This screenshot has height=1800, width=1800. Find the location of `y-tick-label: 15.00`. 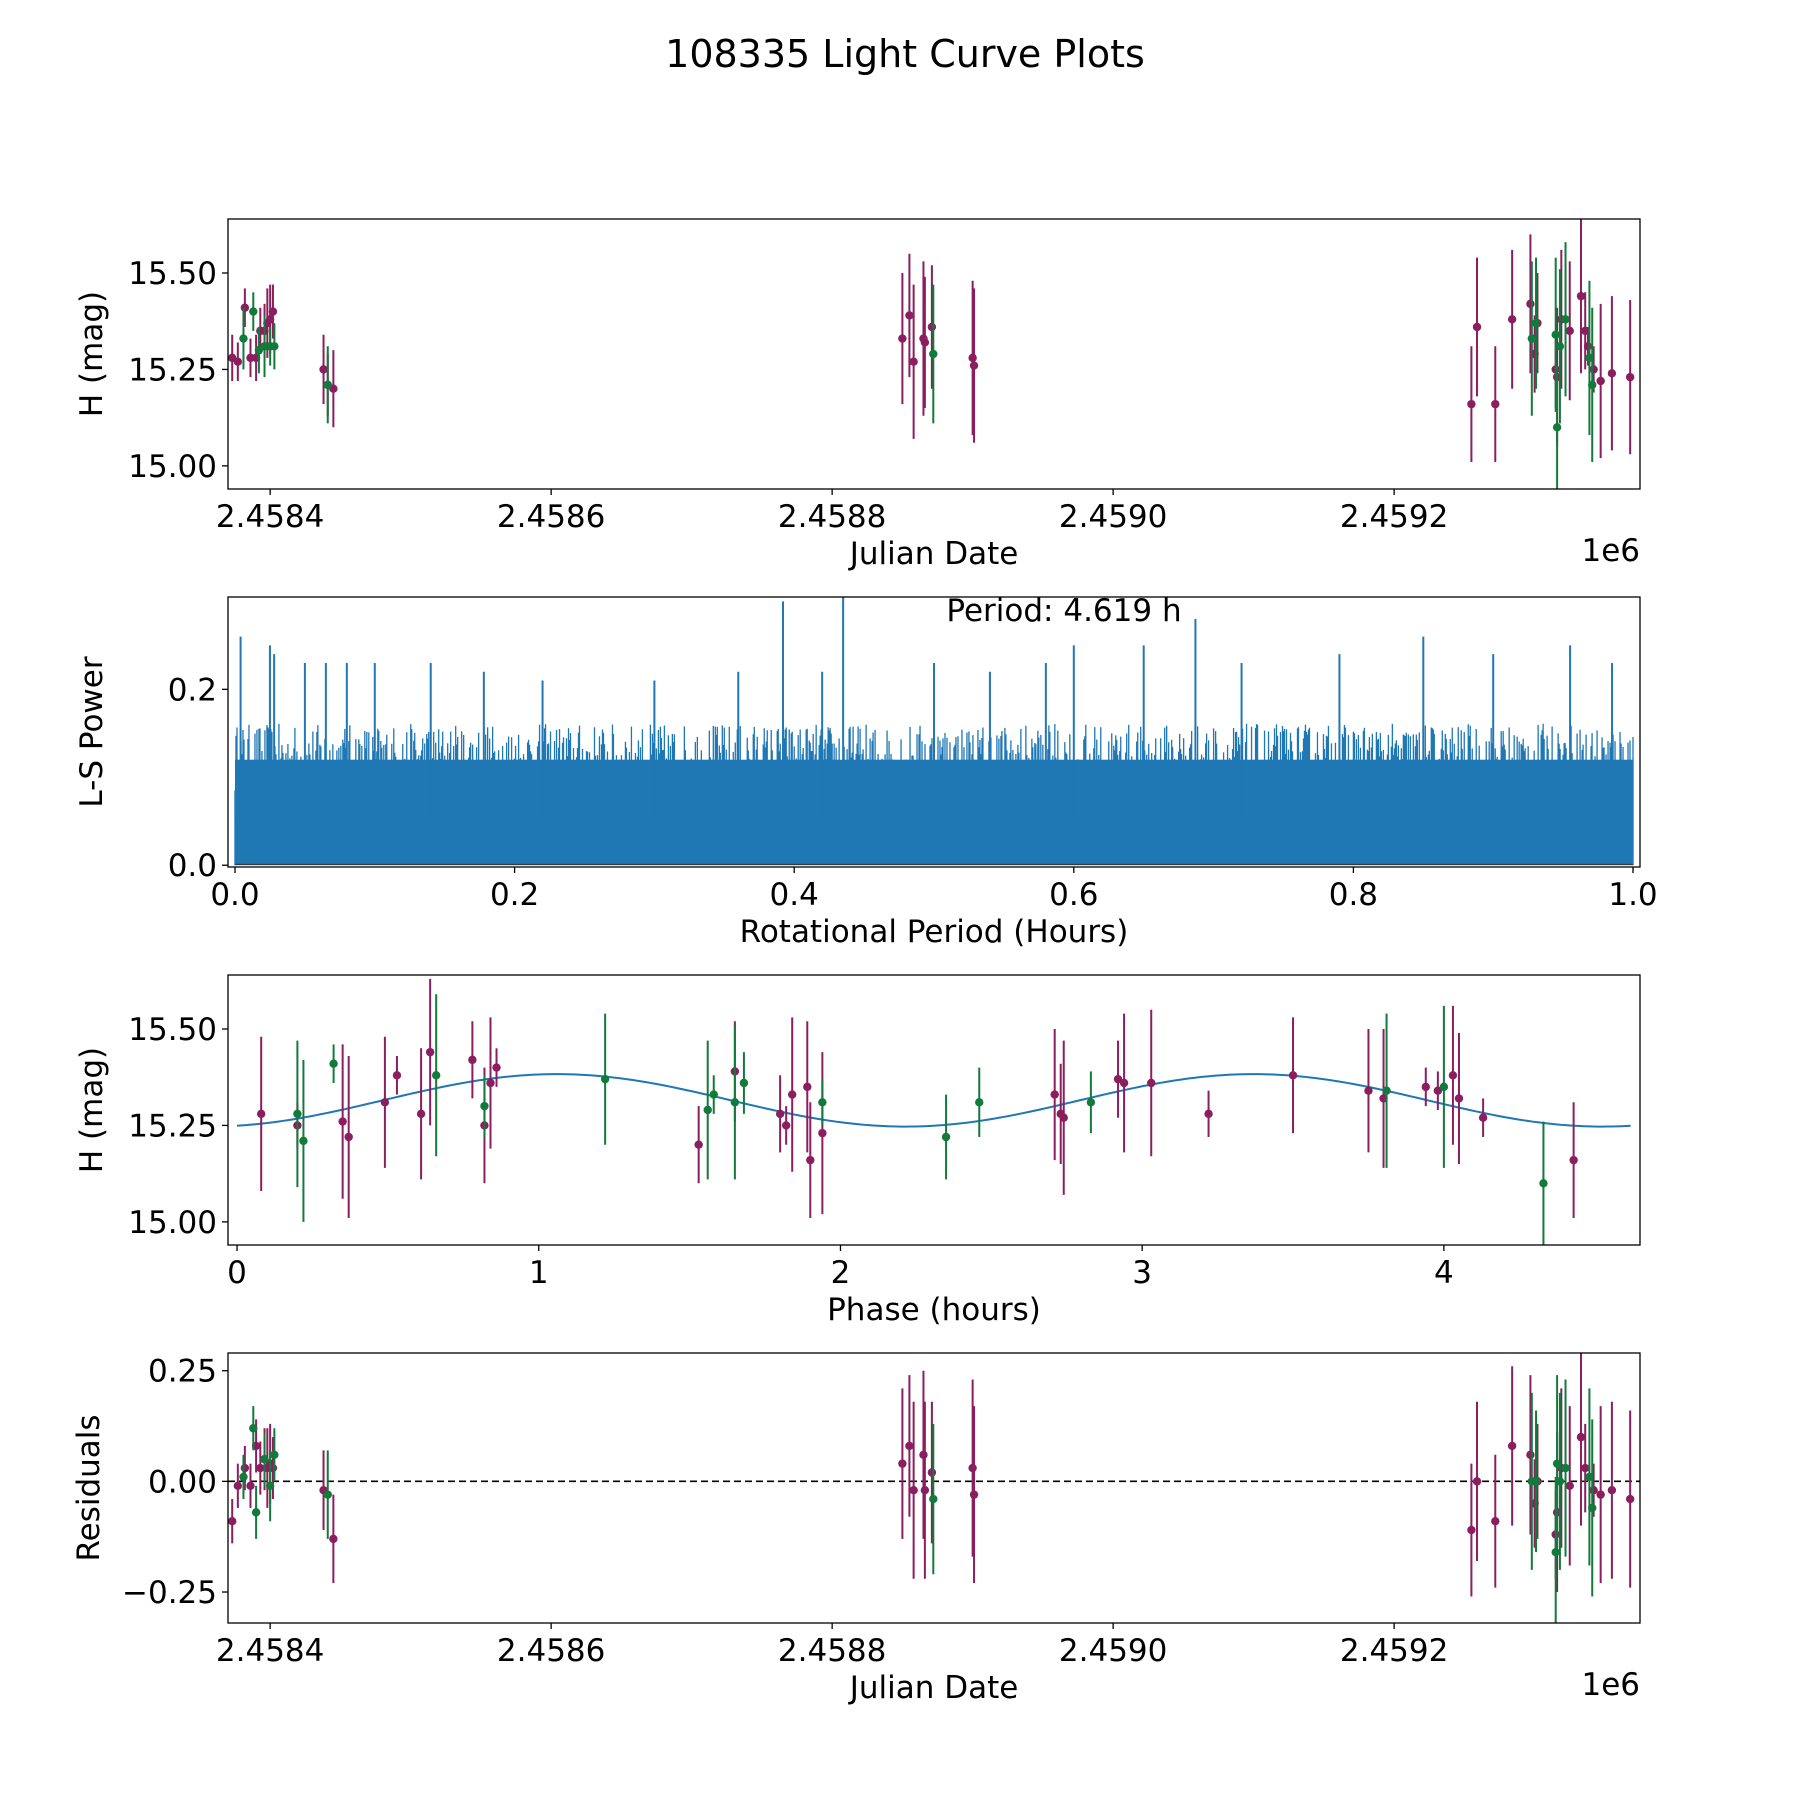

y-tick-label: 15.00 is located at coordinates (172, 467).